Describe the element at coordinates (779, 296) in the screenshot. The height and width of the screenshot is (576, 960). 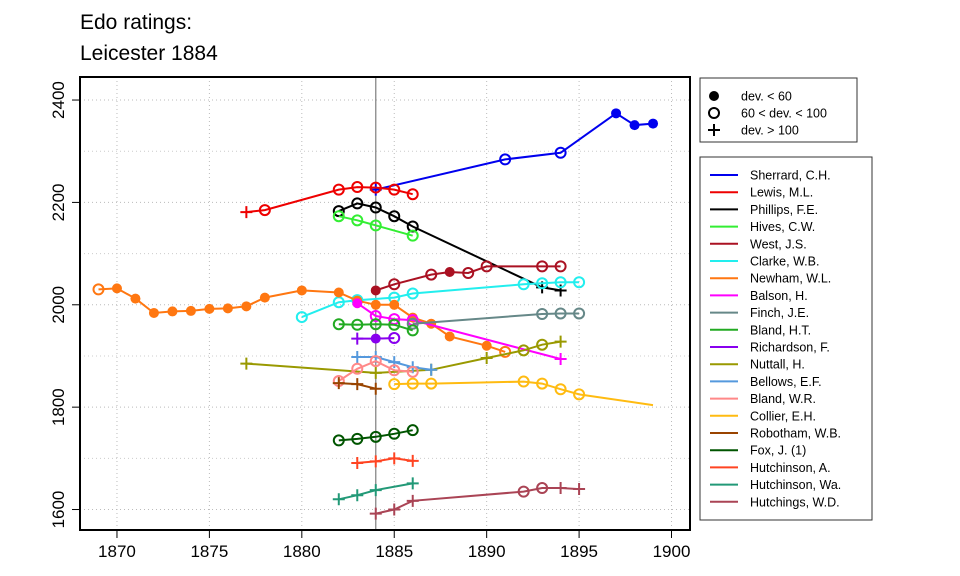
I see `legend-label-balson-h: Balson, H.` at that location.